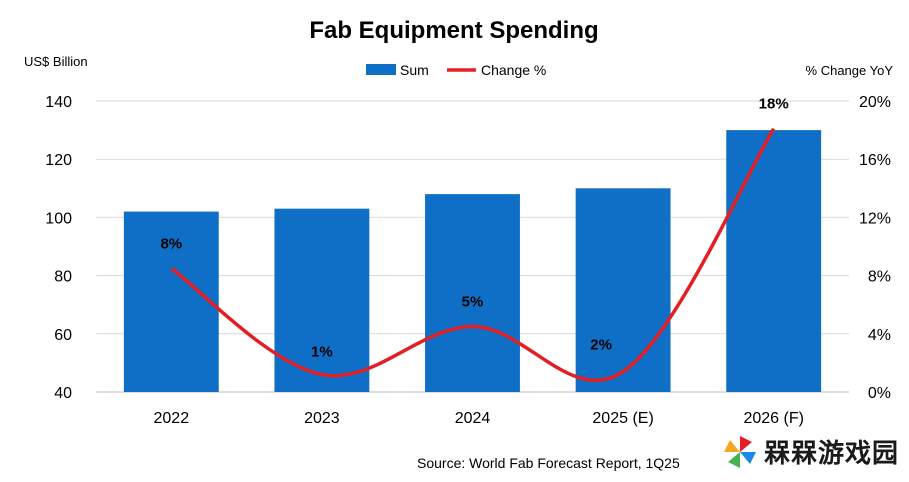 The height and width of the screenshot is (482, 909). Describe the element at coordinates (774, 261) in the screenshot. I see `bar-2026 (F)` at that location.